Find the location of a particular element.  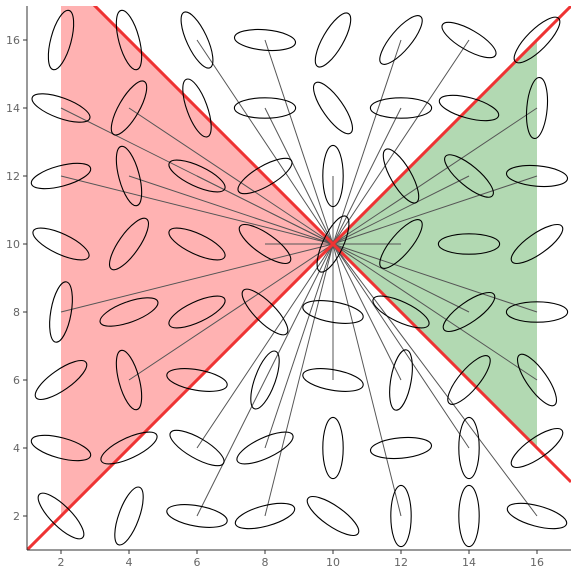

y-tick-label: 4 is located at coordinates (16, 448).